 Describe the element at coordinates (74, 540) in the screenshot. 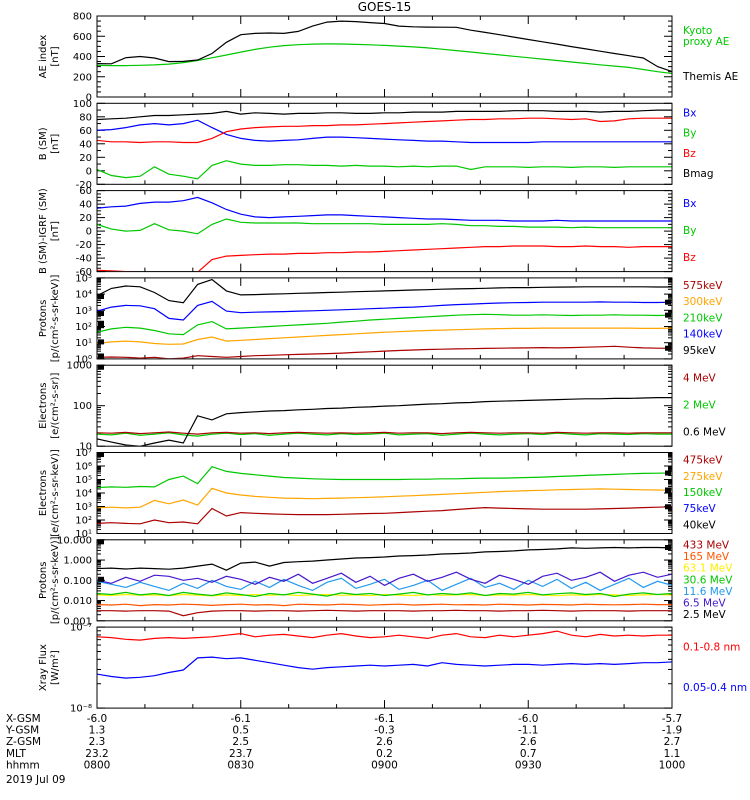

I see `y-tick-label: 10.000` at that location.